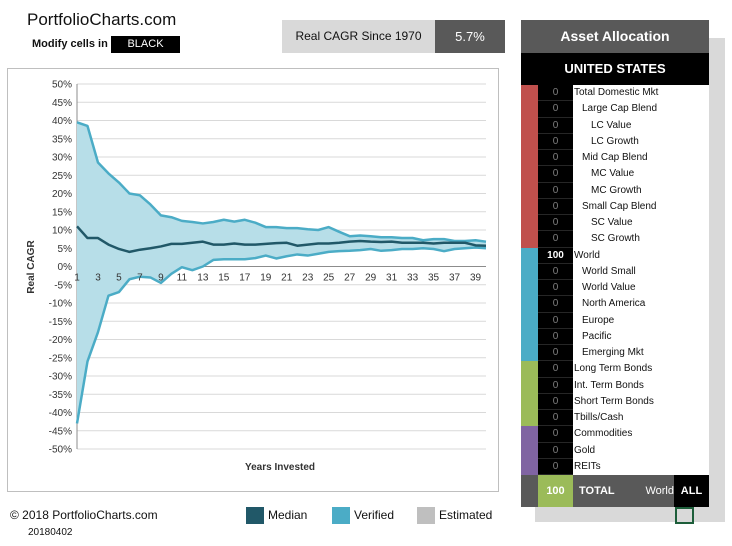 The height and width of the screenshot is (546, 732). I want to click on modify-hint-color: BLACK, so click(145, 44).